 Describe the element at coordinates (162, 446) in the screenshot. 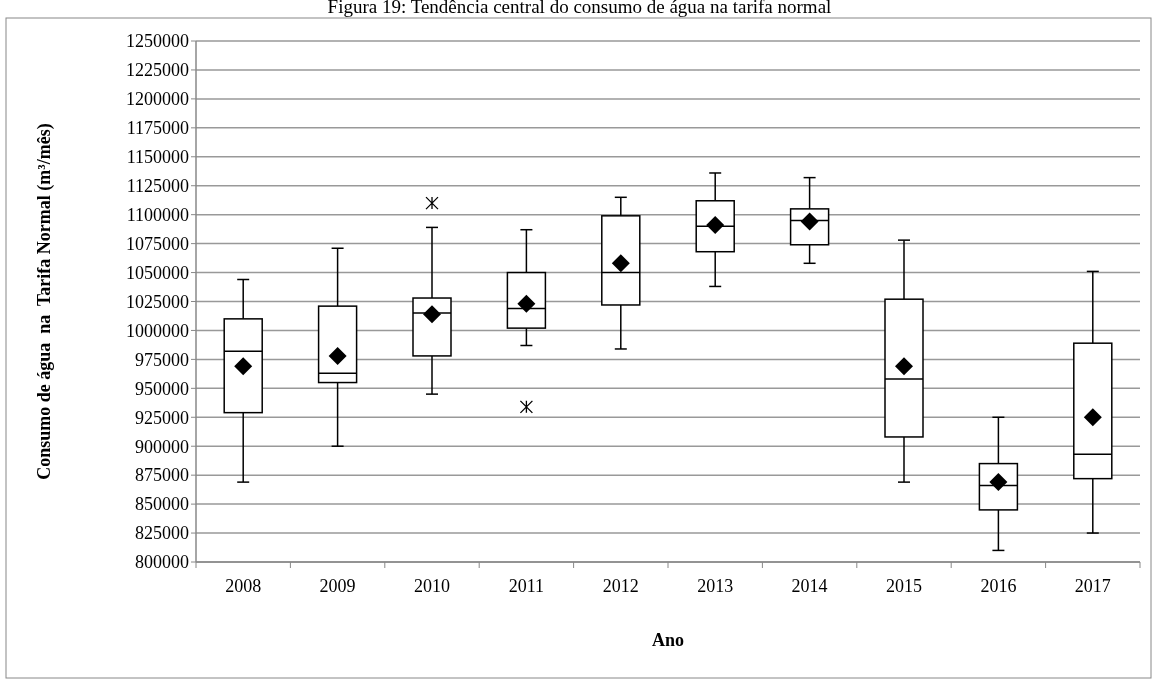

I see `y-tick-label: 900000` at that location.